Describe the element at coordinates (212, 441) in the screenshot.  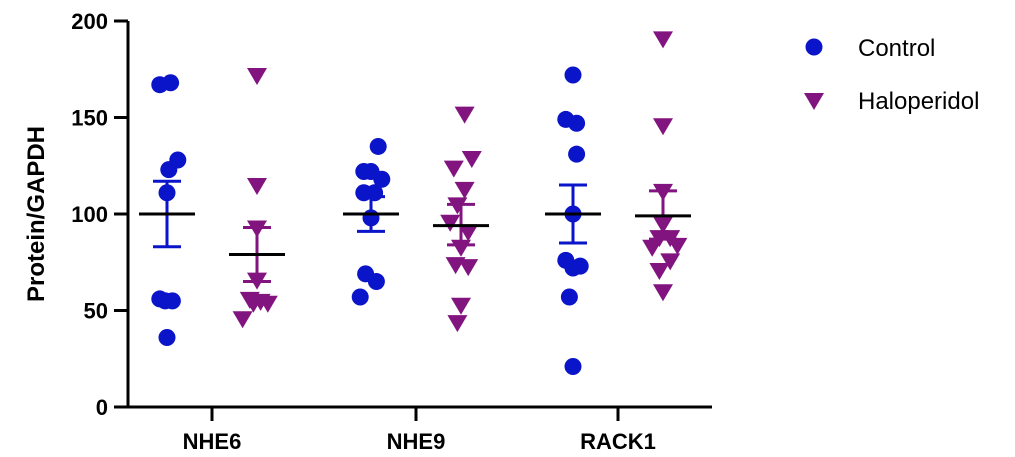
I see `x-tick-label: NHE6` at that location.